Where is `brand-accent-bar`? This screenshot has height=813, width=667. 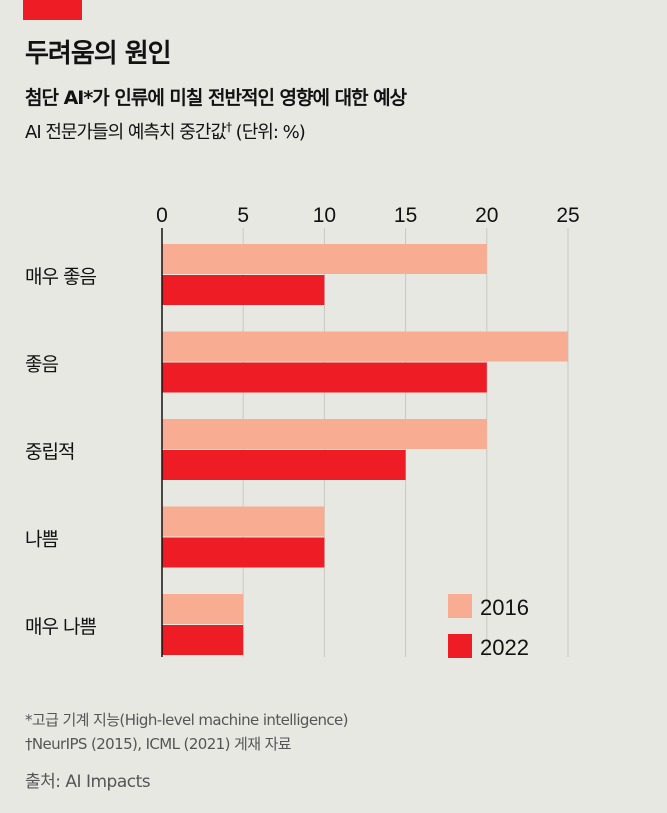
brand-accent-bar is located at coordinates (52, 10).